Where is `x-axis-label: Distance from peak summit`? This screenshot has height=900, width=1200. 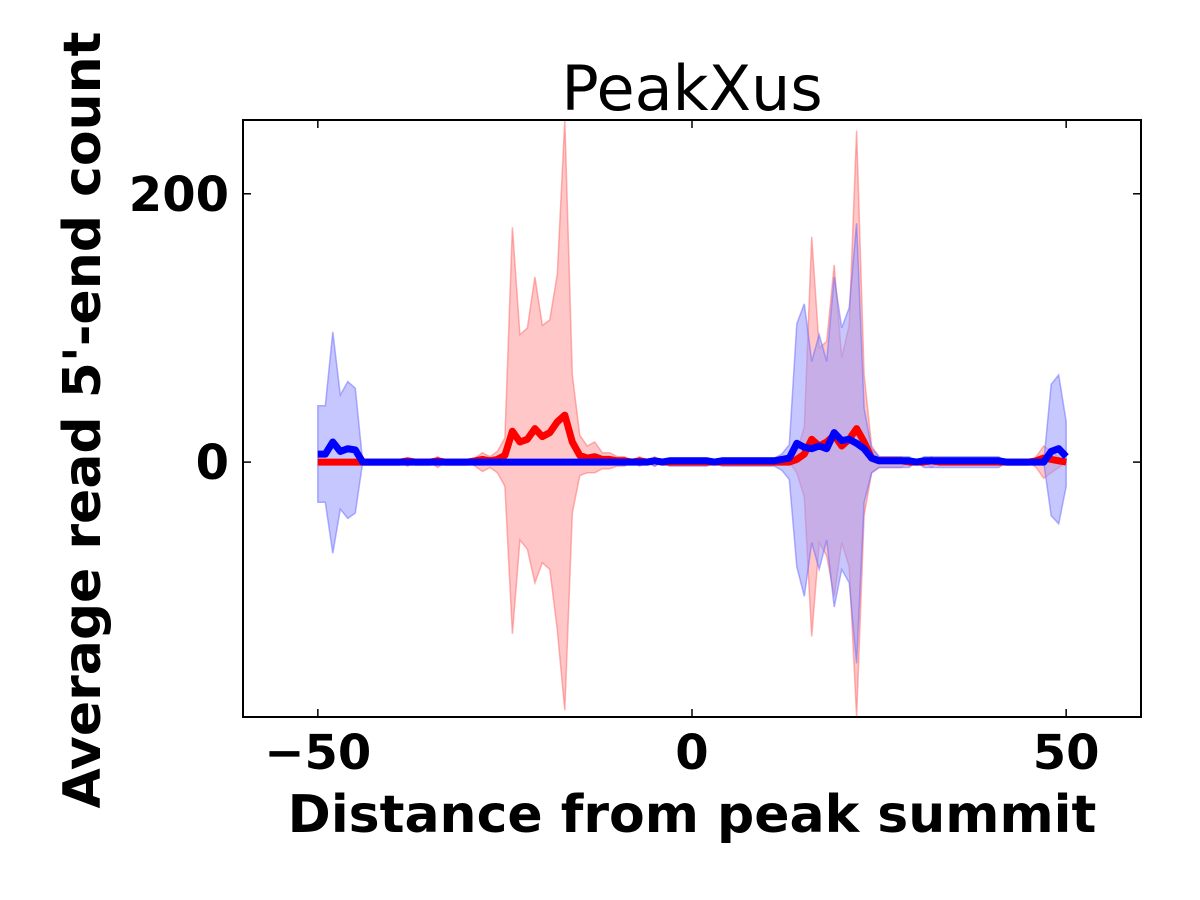 x-axis-label: Distance from peak summit is located at coordinates (692, 815).